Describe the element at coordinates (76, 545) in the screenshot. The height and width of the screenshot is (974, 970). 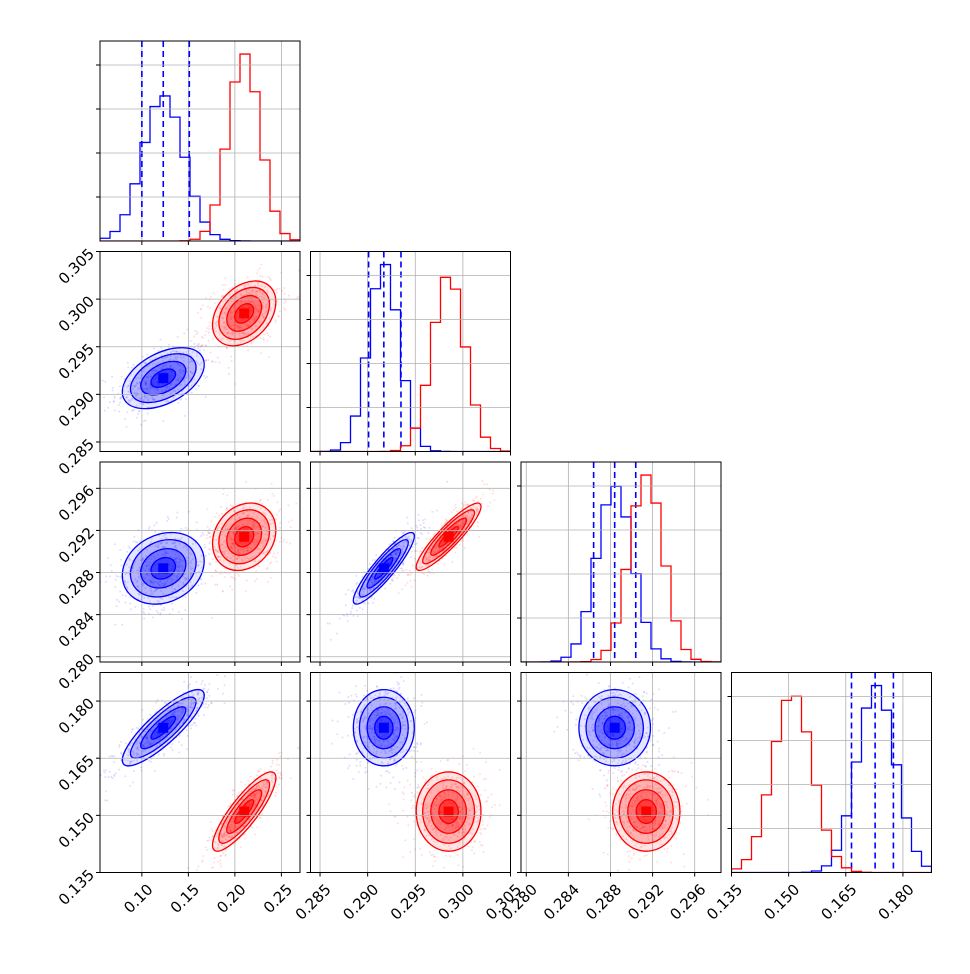
I see `y-tick-label: 0.292` at that location.